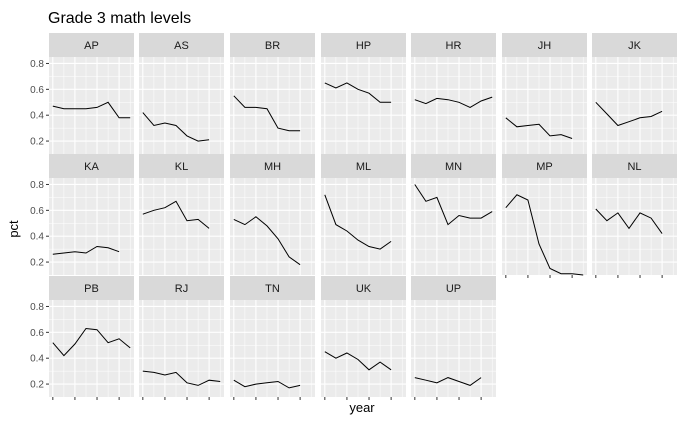 The width and height of the screenshot is (682, 421). I want to click on facet-label: PB, so click(91, 289).